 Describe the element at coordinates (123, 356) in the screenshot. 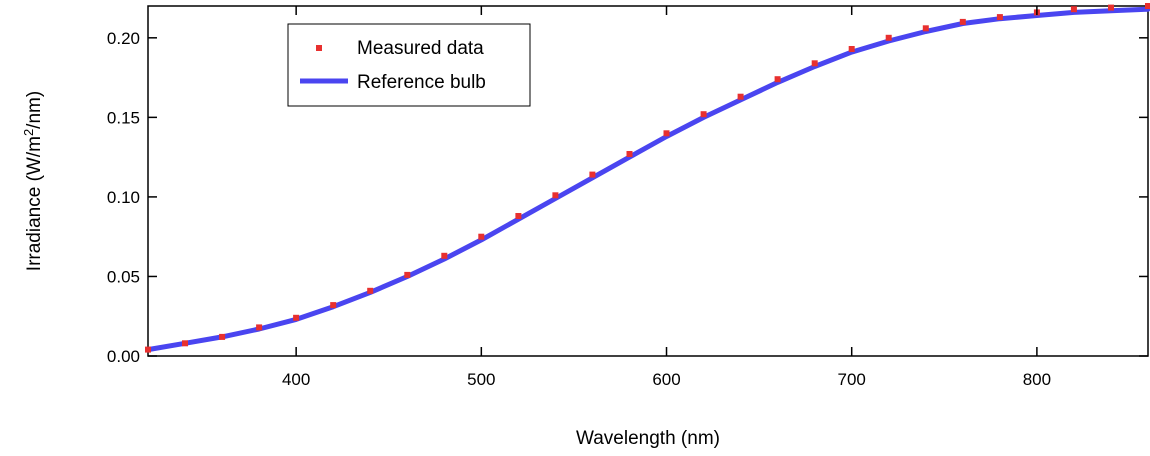

I see `y-tick-label-0.00: 0.00` at that location.